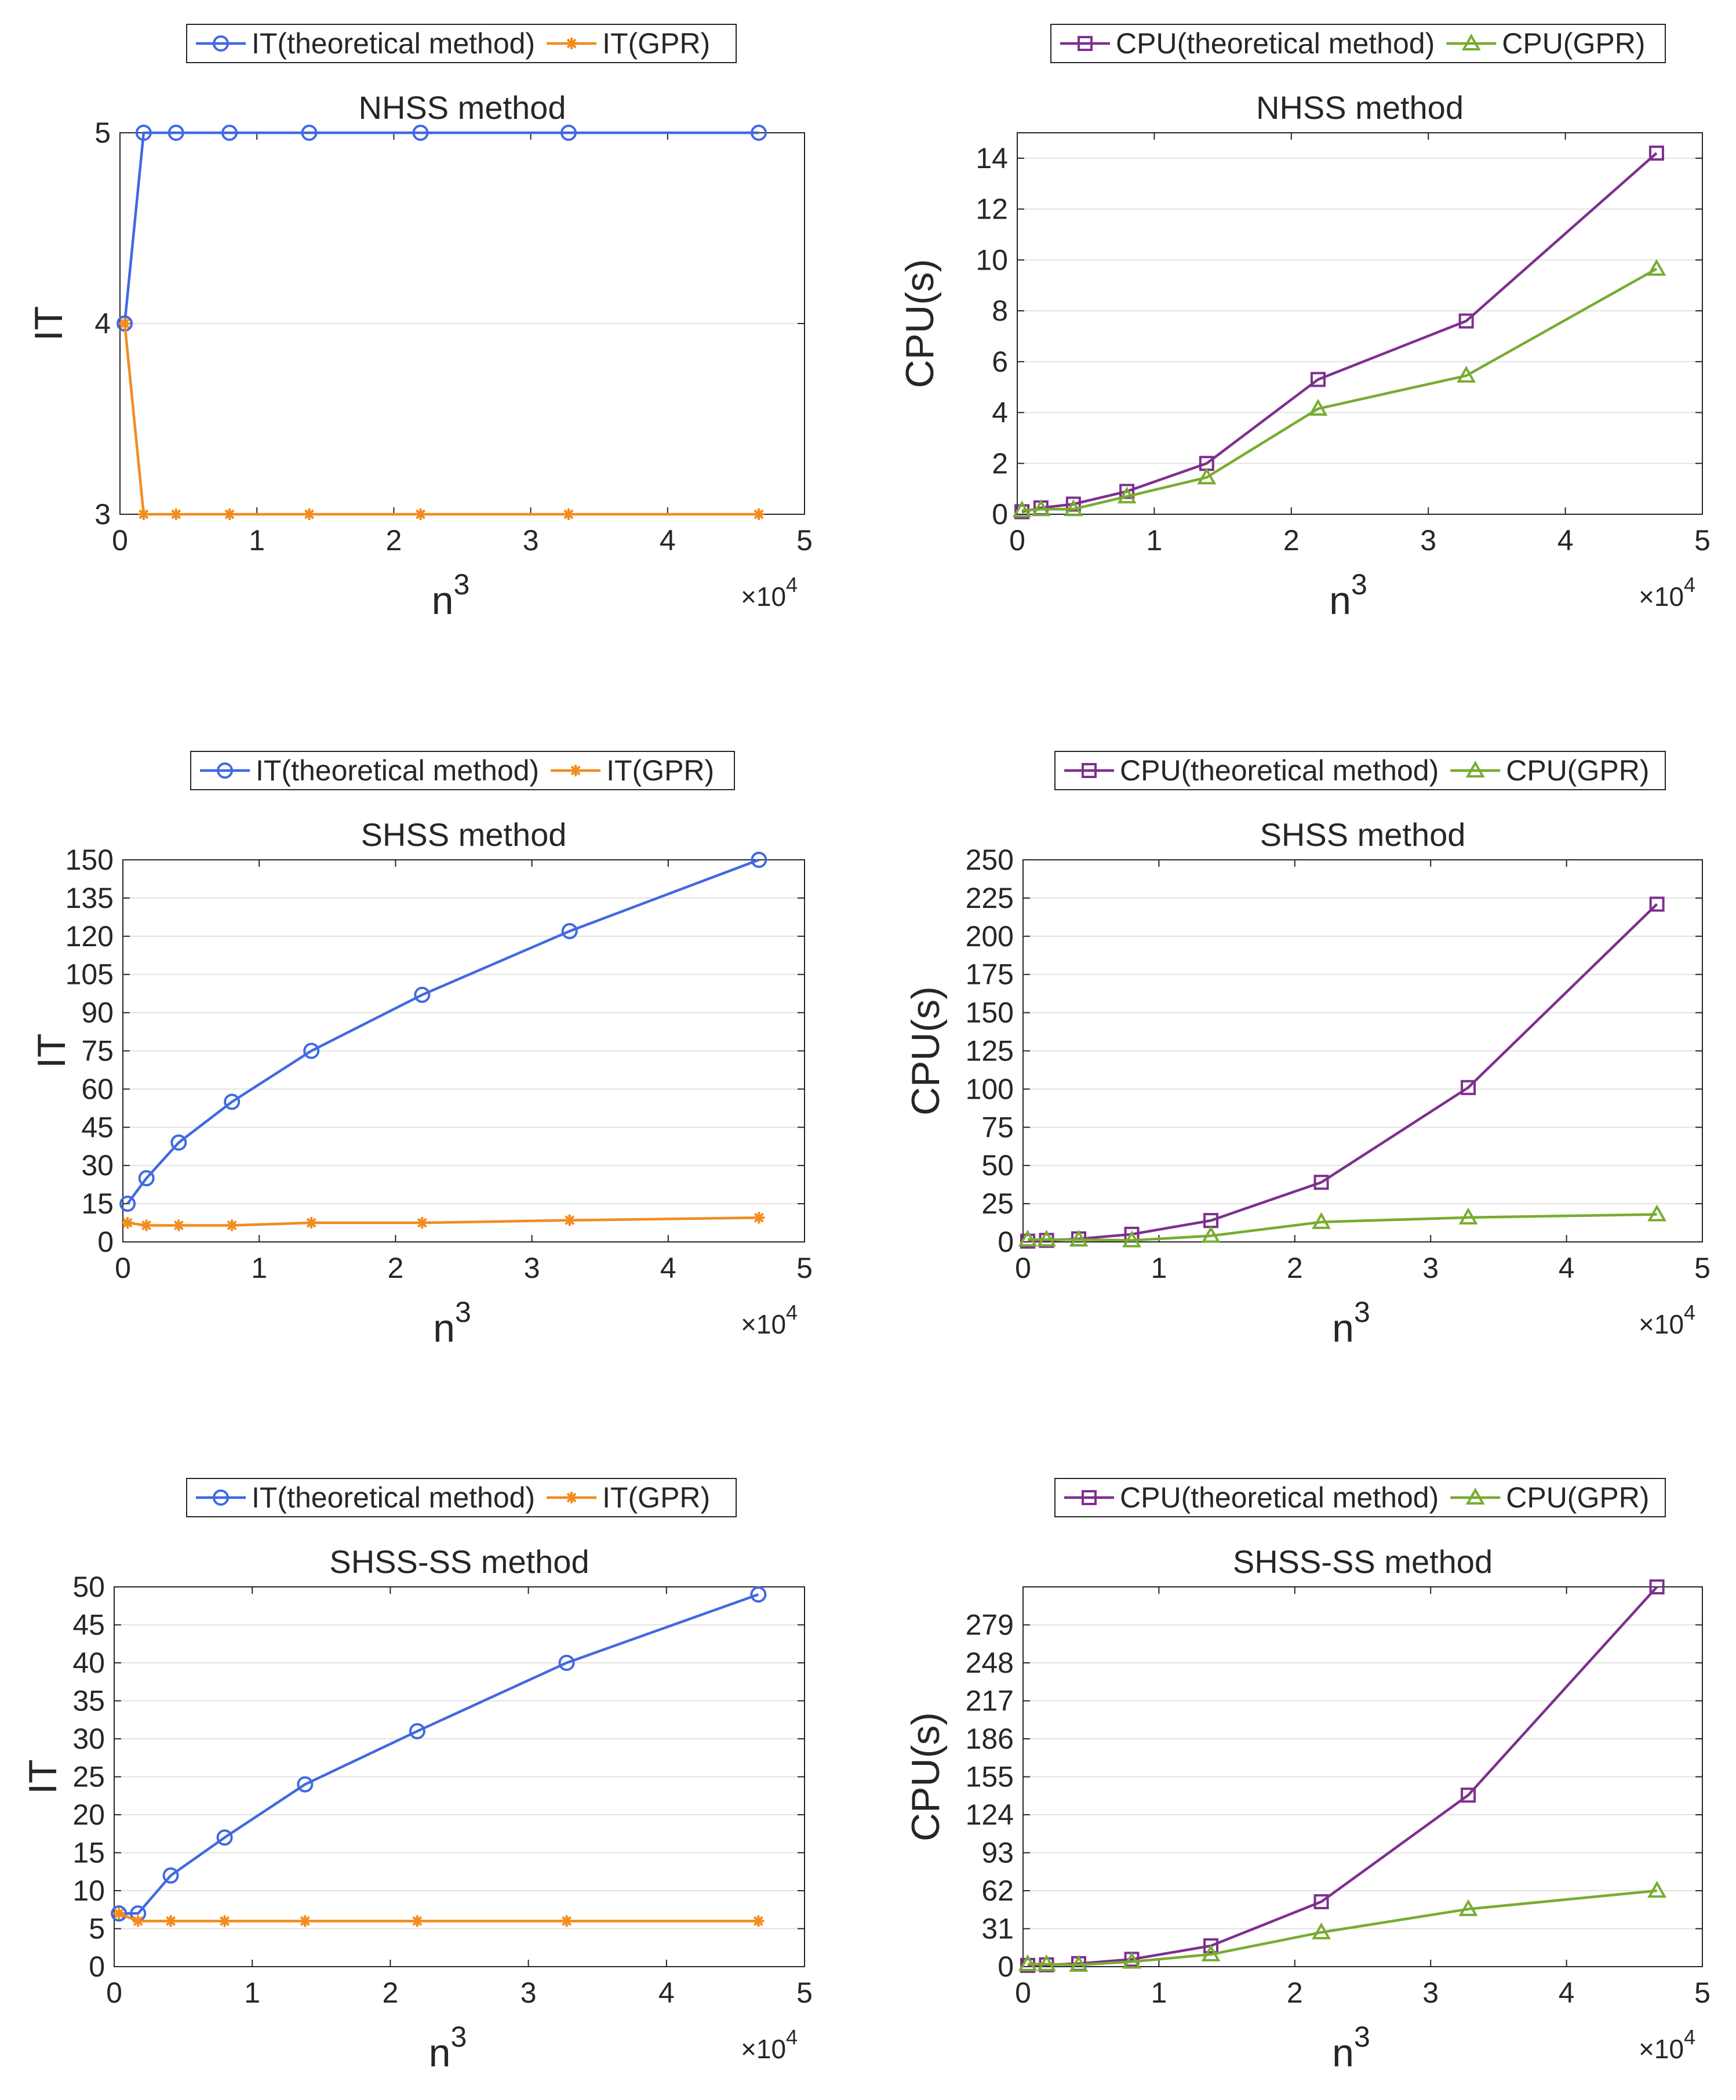  Describe the element at coordinates (442, 228) in the screenshot. I see `series-it-theoretical-method-` at that location.